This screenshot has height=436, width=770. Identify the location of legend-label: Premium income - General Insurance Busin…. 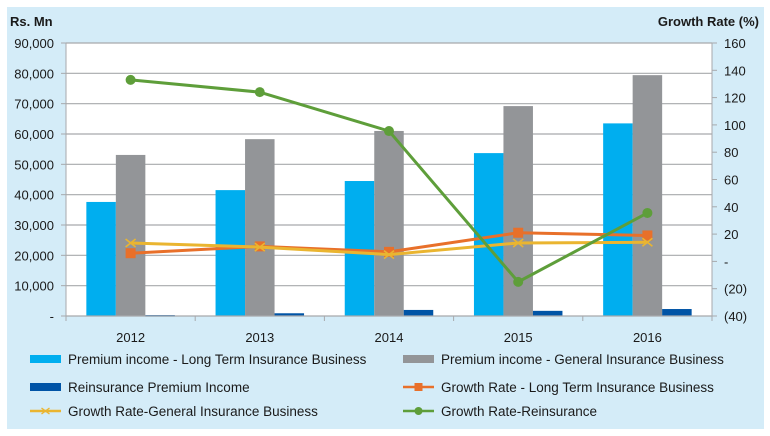
(582, 359).